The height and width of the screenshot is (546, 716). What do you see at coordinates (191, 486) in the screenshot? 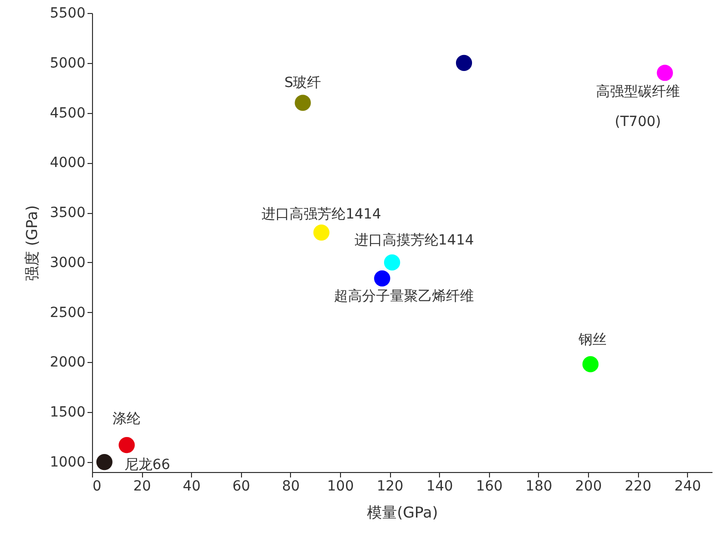
I see `x-tick-label: 40` at bounding box center [191, 486].